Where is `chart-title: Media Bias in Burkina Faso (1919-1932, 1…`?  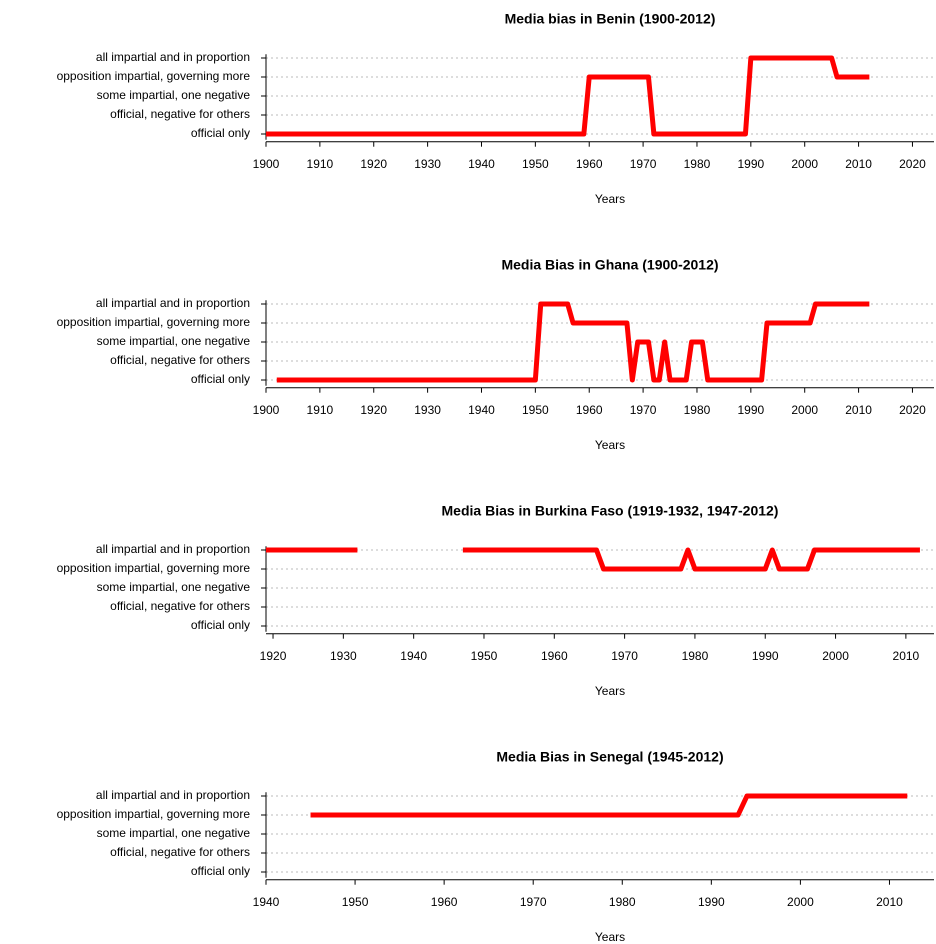 chart-title: Media Bias in Burkina Faso (1919-1932, 1… is located at coordinates (610, 511).